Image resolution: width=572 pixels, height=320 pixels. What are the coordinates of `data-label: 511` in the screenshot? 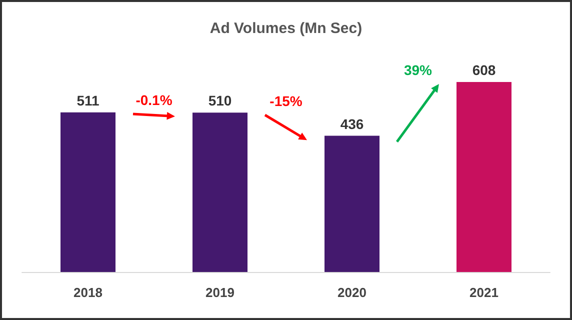 It's located at (88, 100).